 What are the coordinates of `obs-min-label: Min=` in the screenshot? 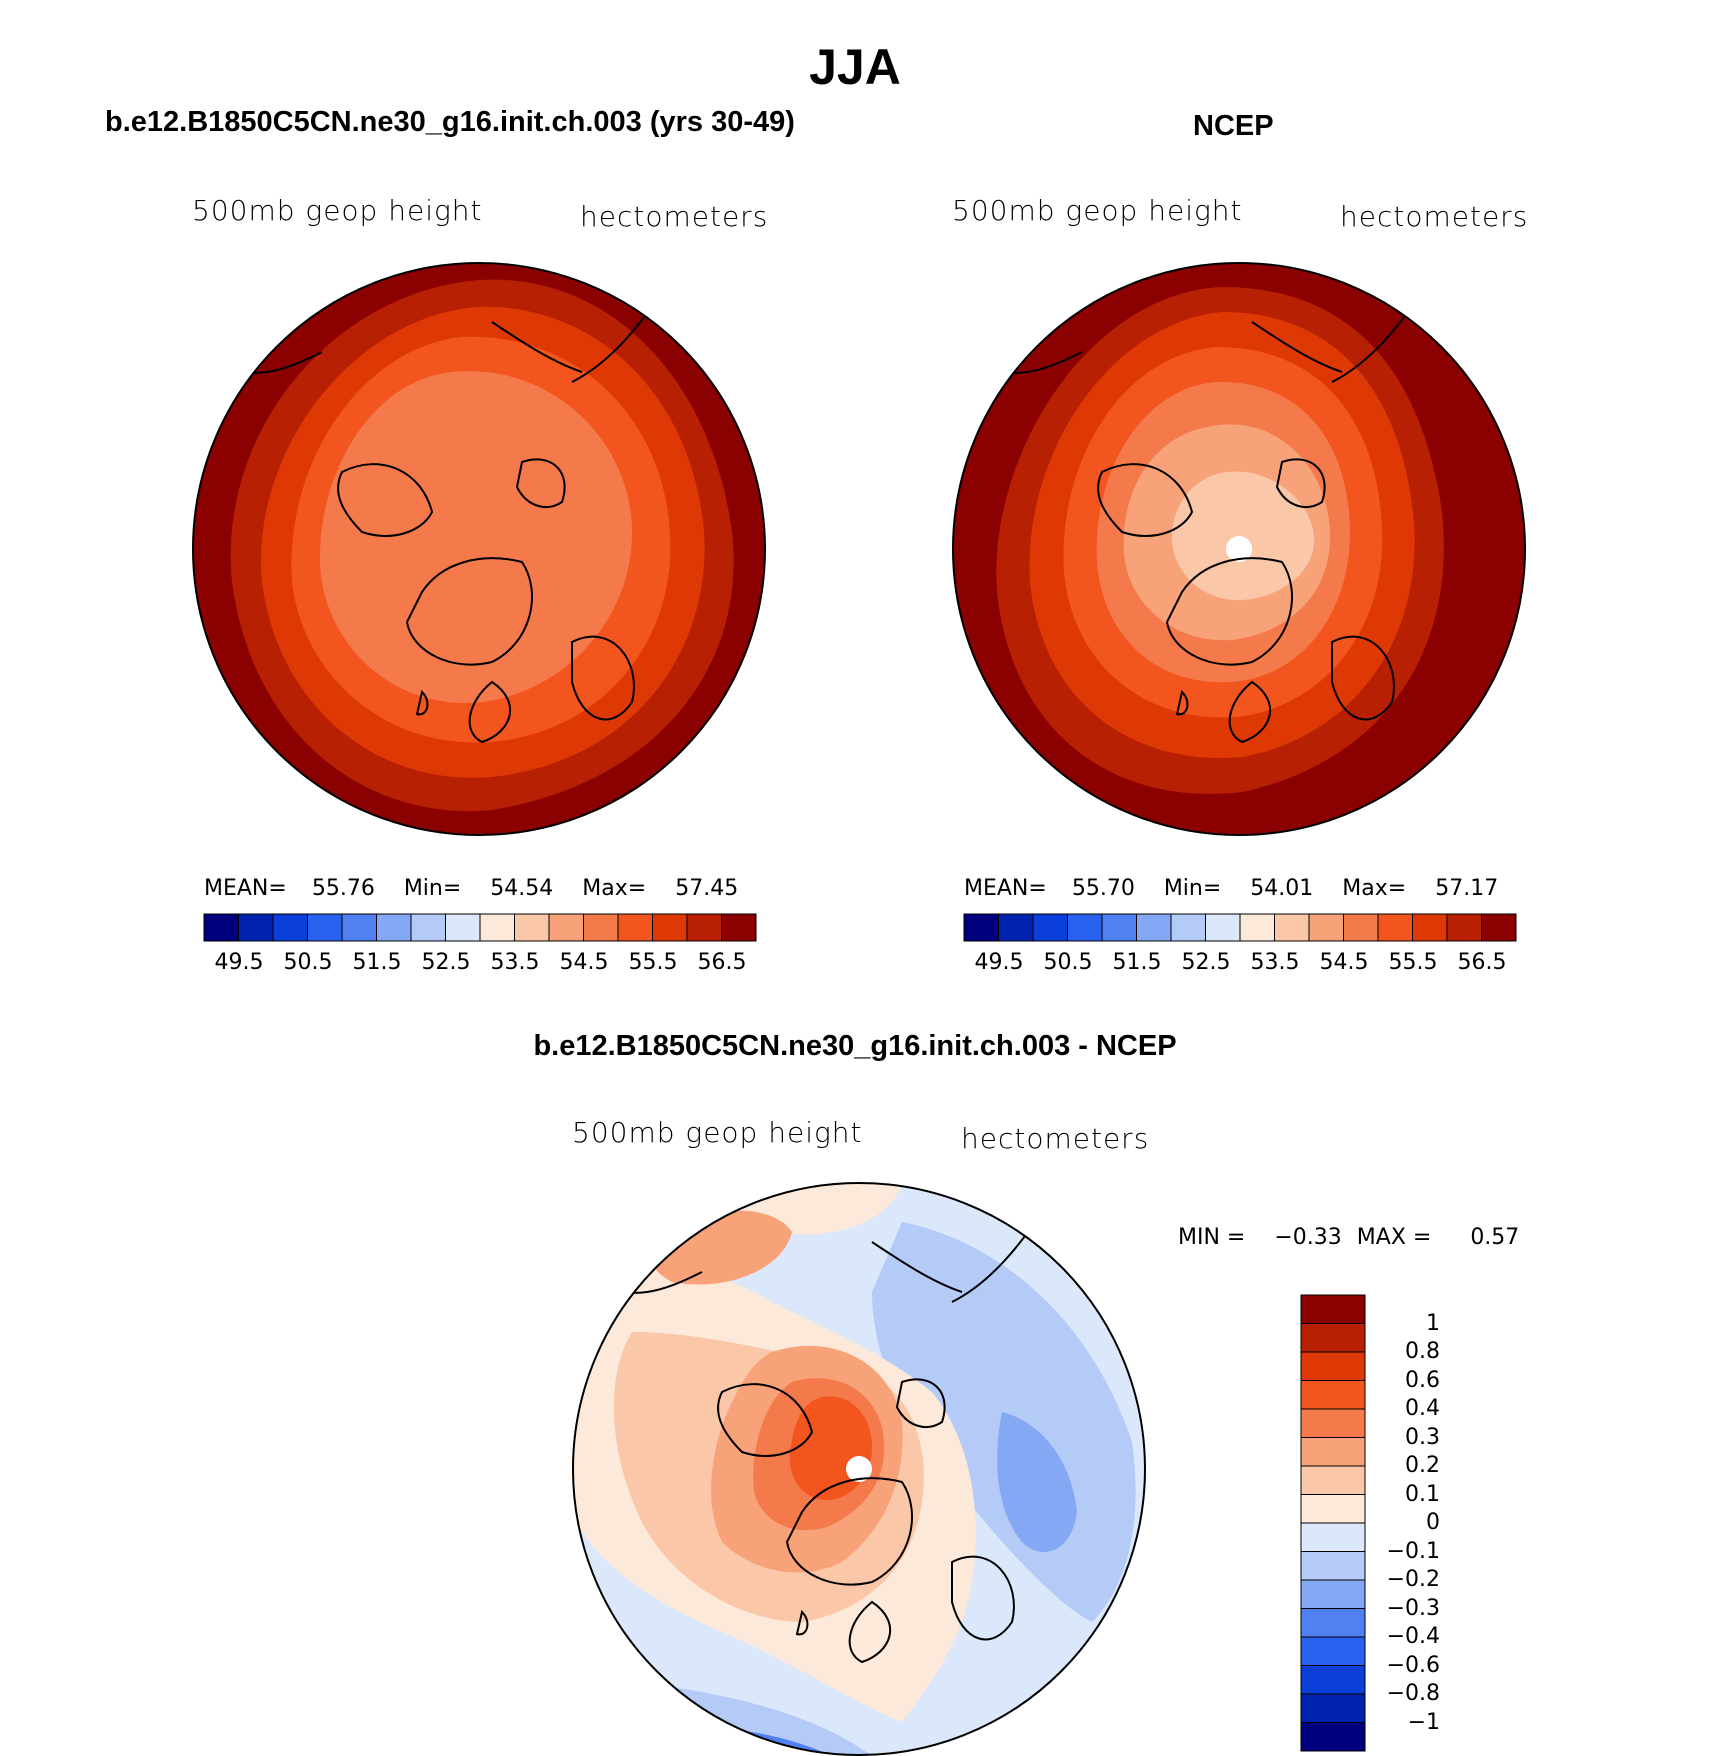 It's located at (1192, 888).